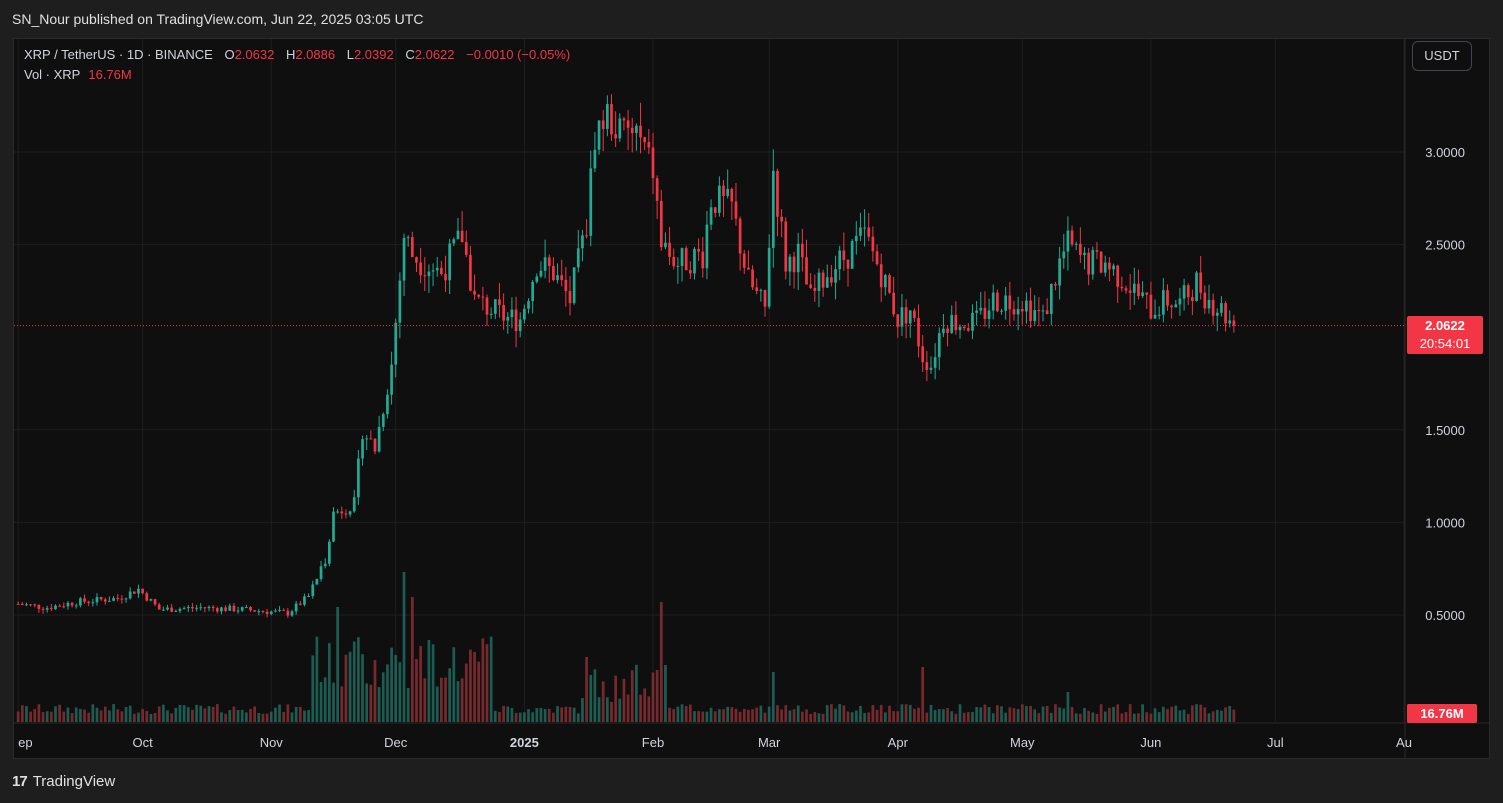 The image size is (1503, 803). What do you see at coordinates (297, 75) in the screenshot?
I see `volume-row: Vol · XRP 16.76M` at bounding box center [297, 75].